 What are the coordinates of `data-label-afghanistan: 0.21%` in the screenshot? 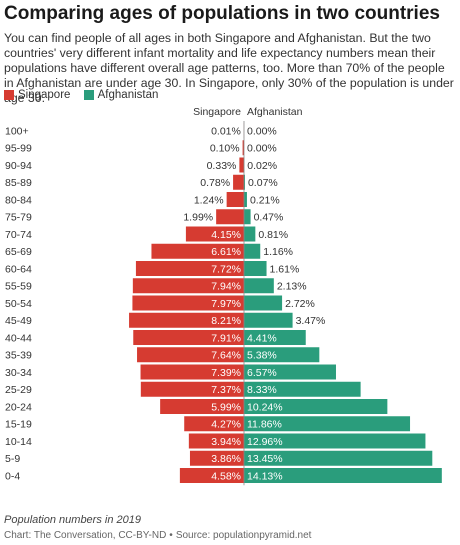 It's located at (265, 200).